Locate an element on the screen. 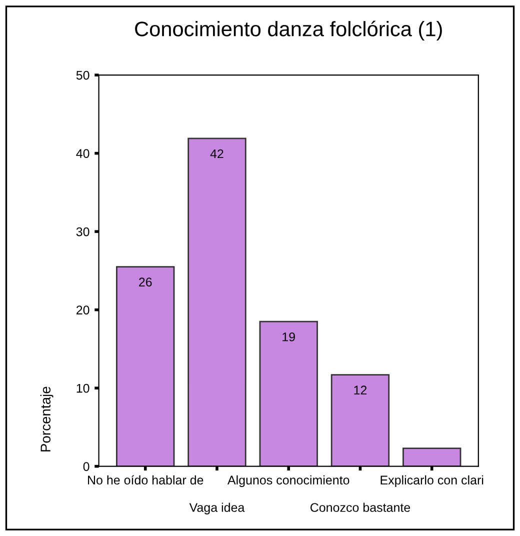 This screenshot has width=520, height=536. data-label: 19 is located at coordinates (288, 337).